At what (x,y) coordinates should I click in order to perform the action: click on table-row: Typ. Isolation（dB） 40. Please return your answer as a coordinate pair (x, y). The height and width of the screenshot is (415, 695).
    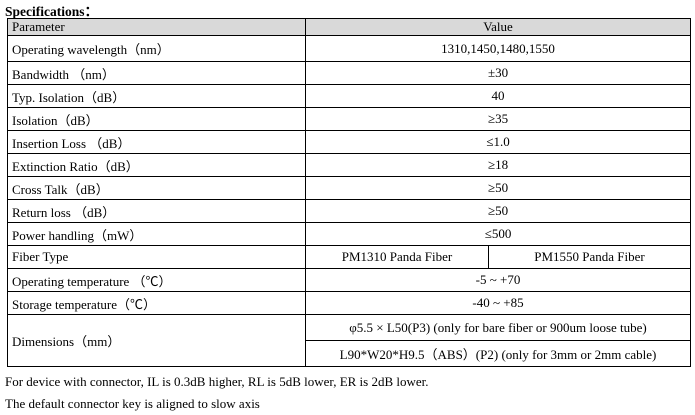
    Looking at the image, I should click on (349, 96).